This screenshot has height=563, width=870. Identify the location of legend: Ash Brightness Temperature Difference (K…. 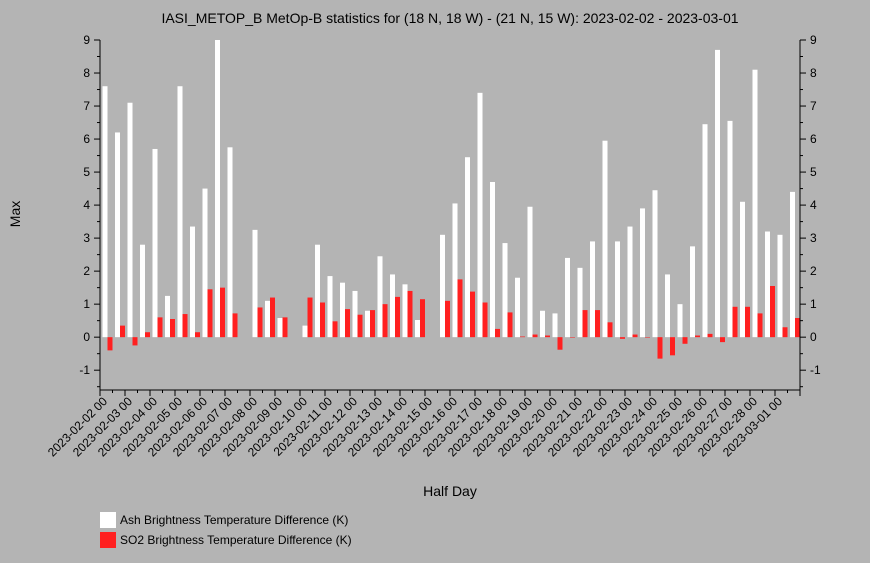
(226, 530).